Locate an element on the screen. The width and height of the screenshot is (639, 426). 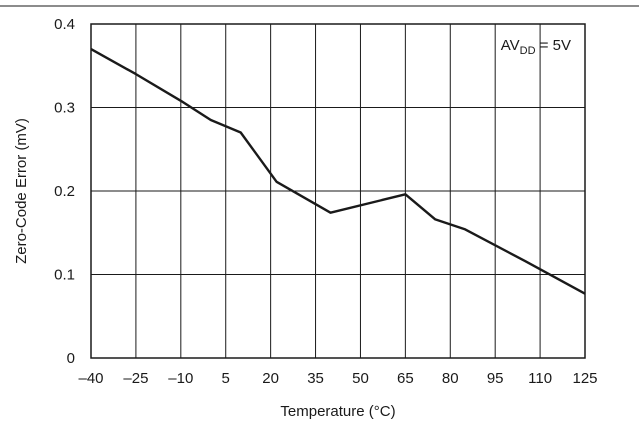
annotation-suffix: = 5V is located at coordinates (553, 45).